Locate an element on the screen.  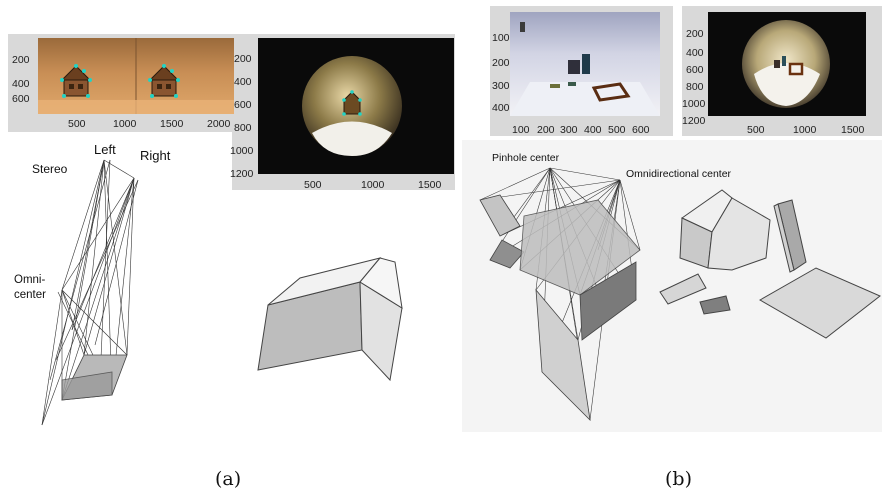
omni-house-a is located at coordinates (352, 103).